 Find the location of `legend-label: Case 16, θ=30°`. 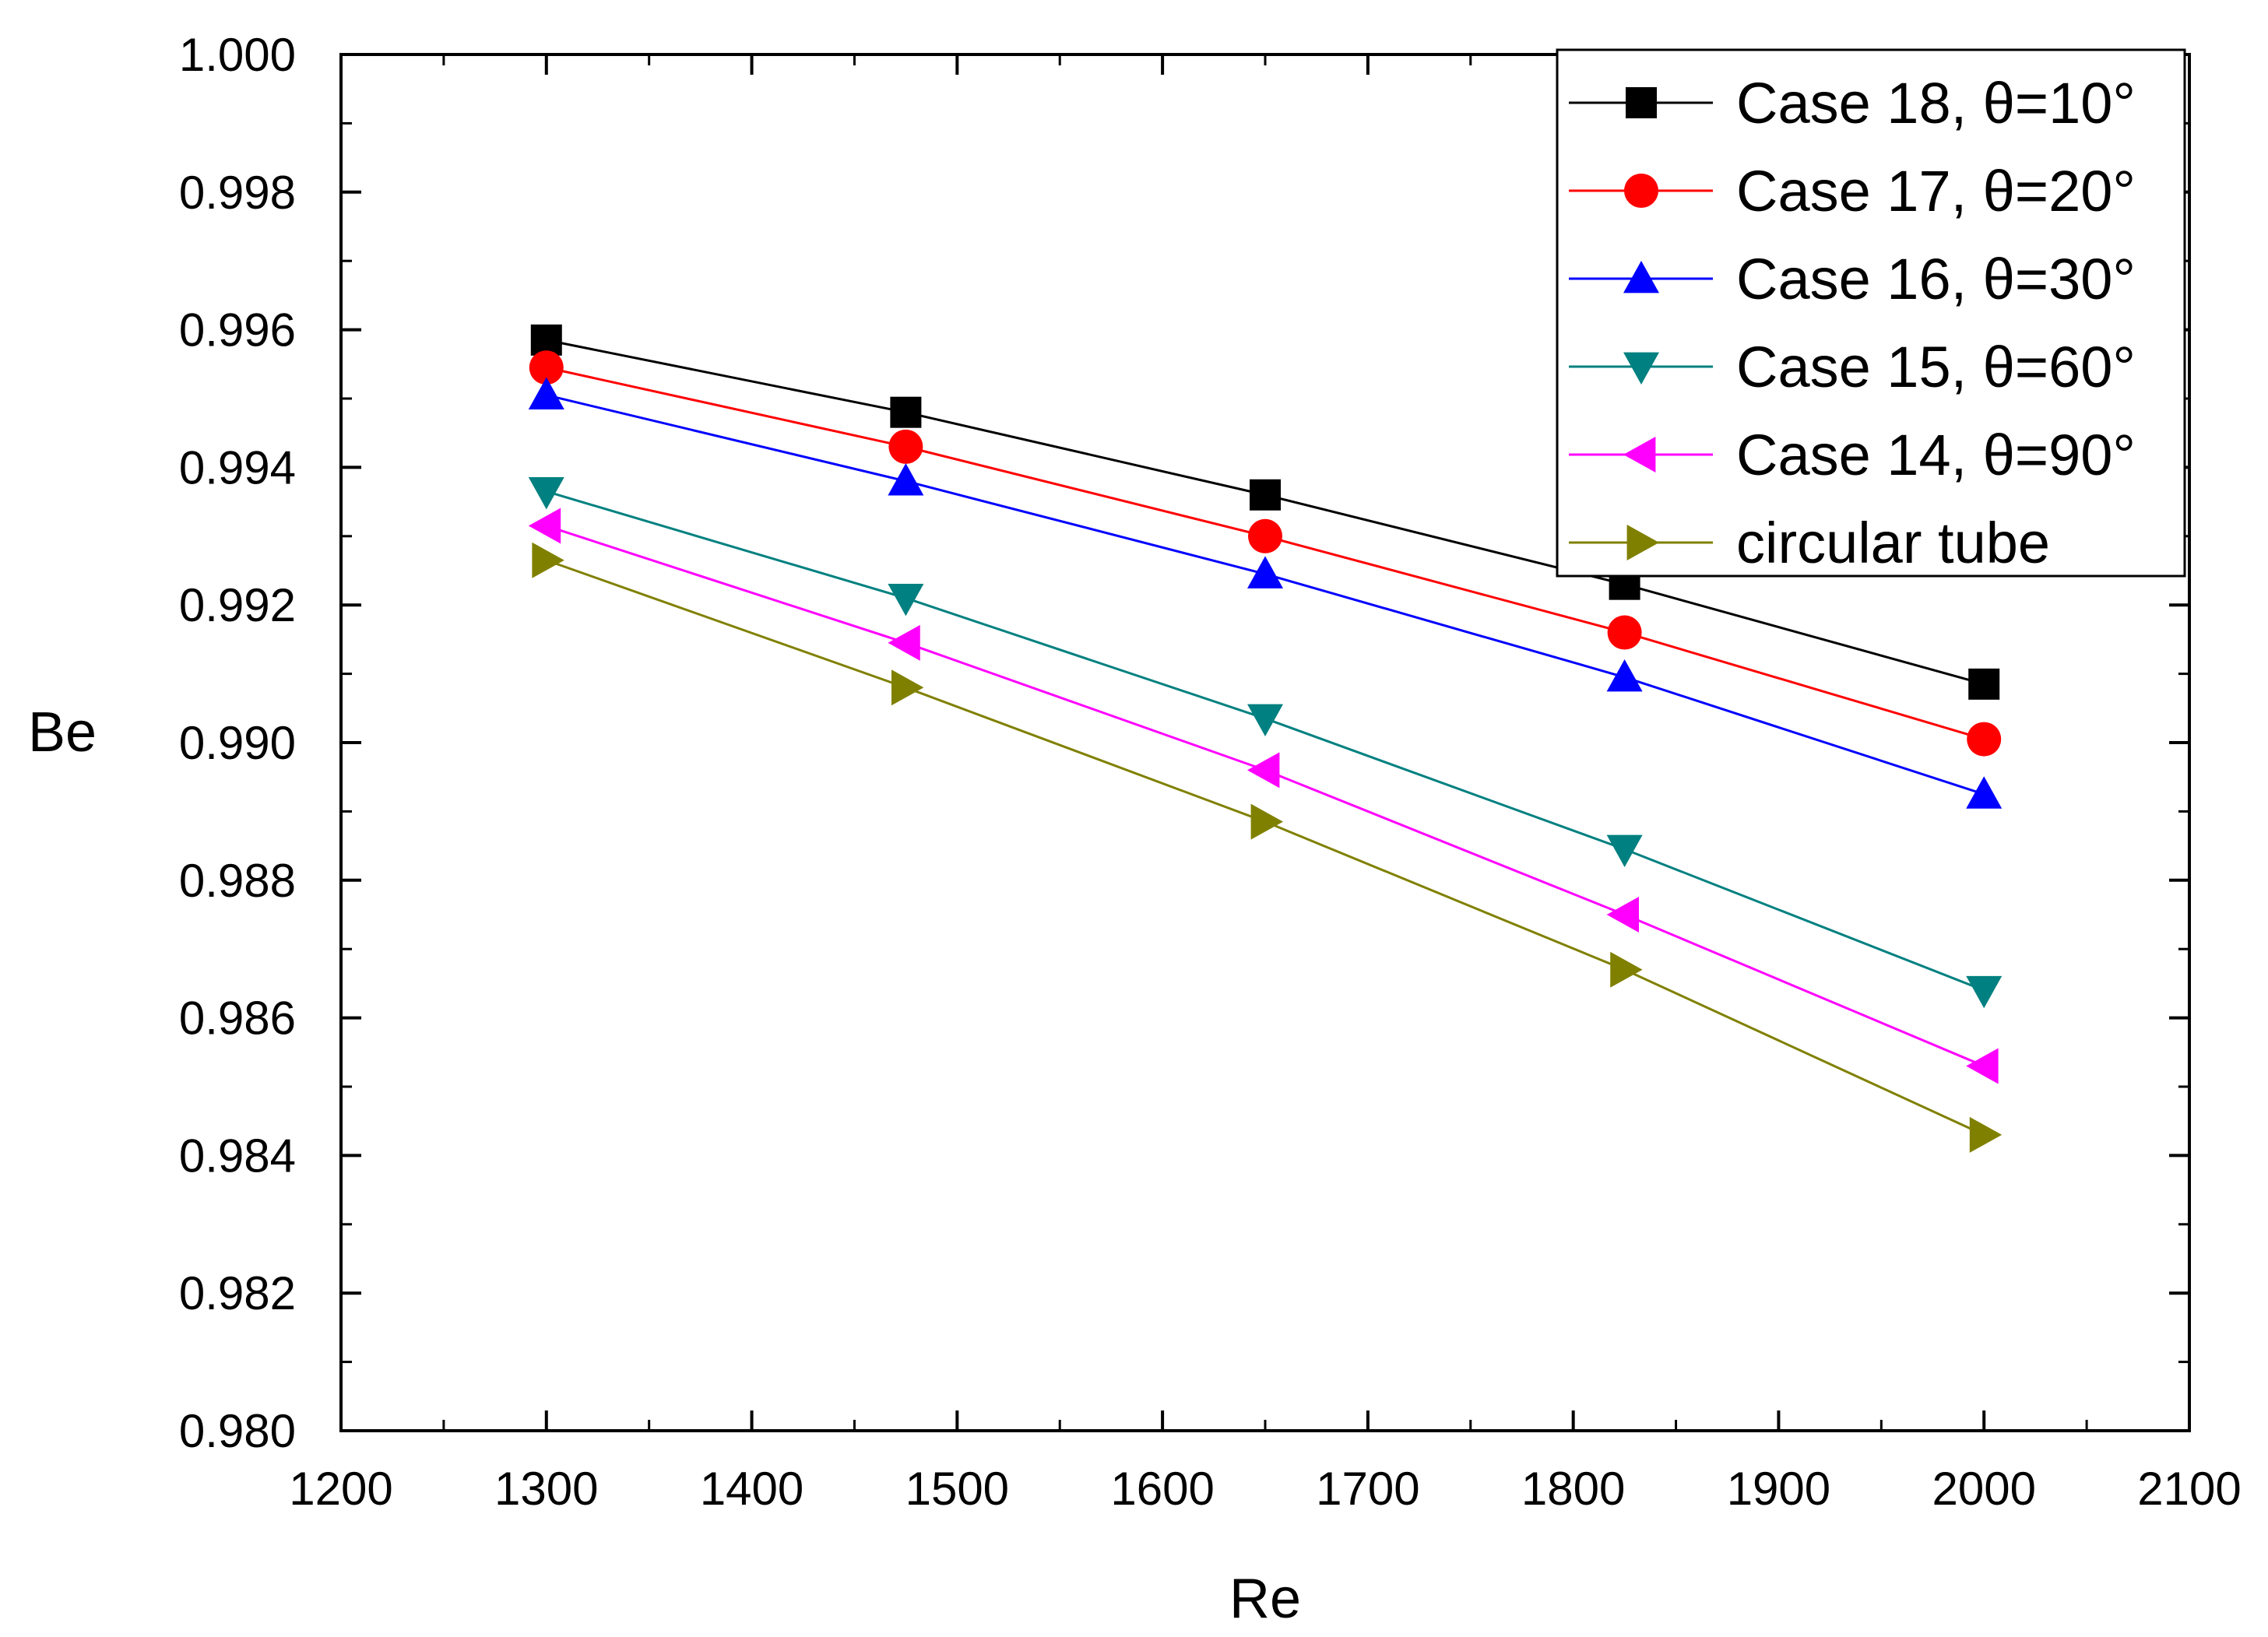

legend-label: Case 16, θ=30° is located at coordinates (1936, 279).